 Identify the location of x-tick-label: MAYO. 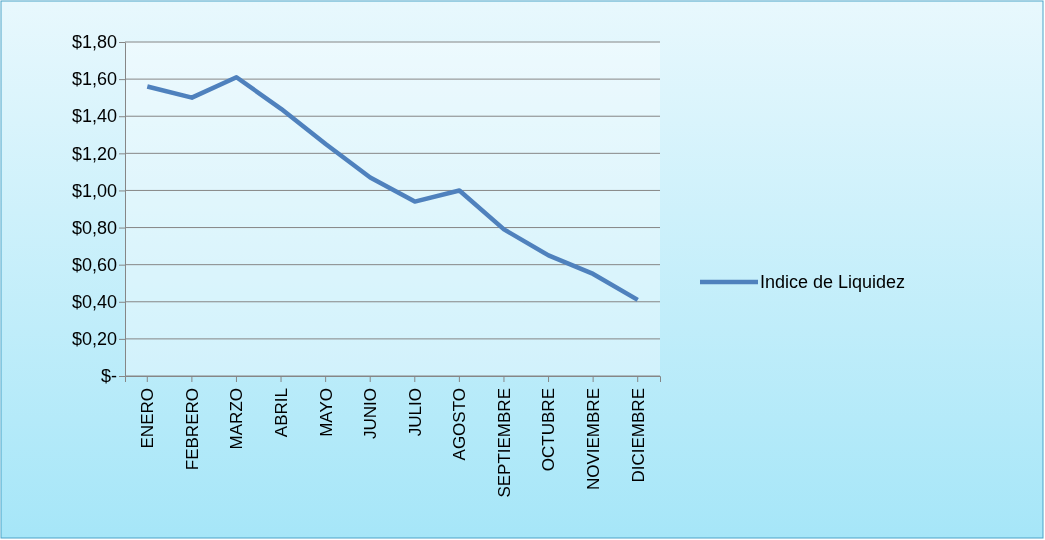
(326, 412).